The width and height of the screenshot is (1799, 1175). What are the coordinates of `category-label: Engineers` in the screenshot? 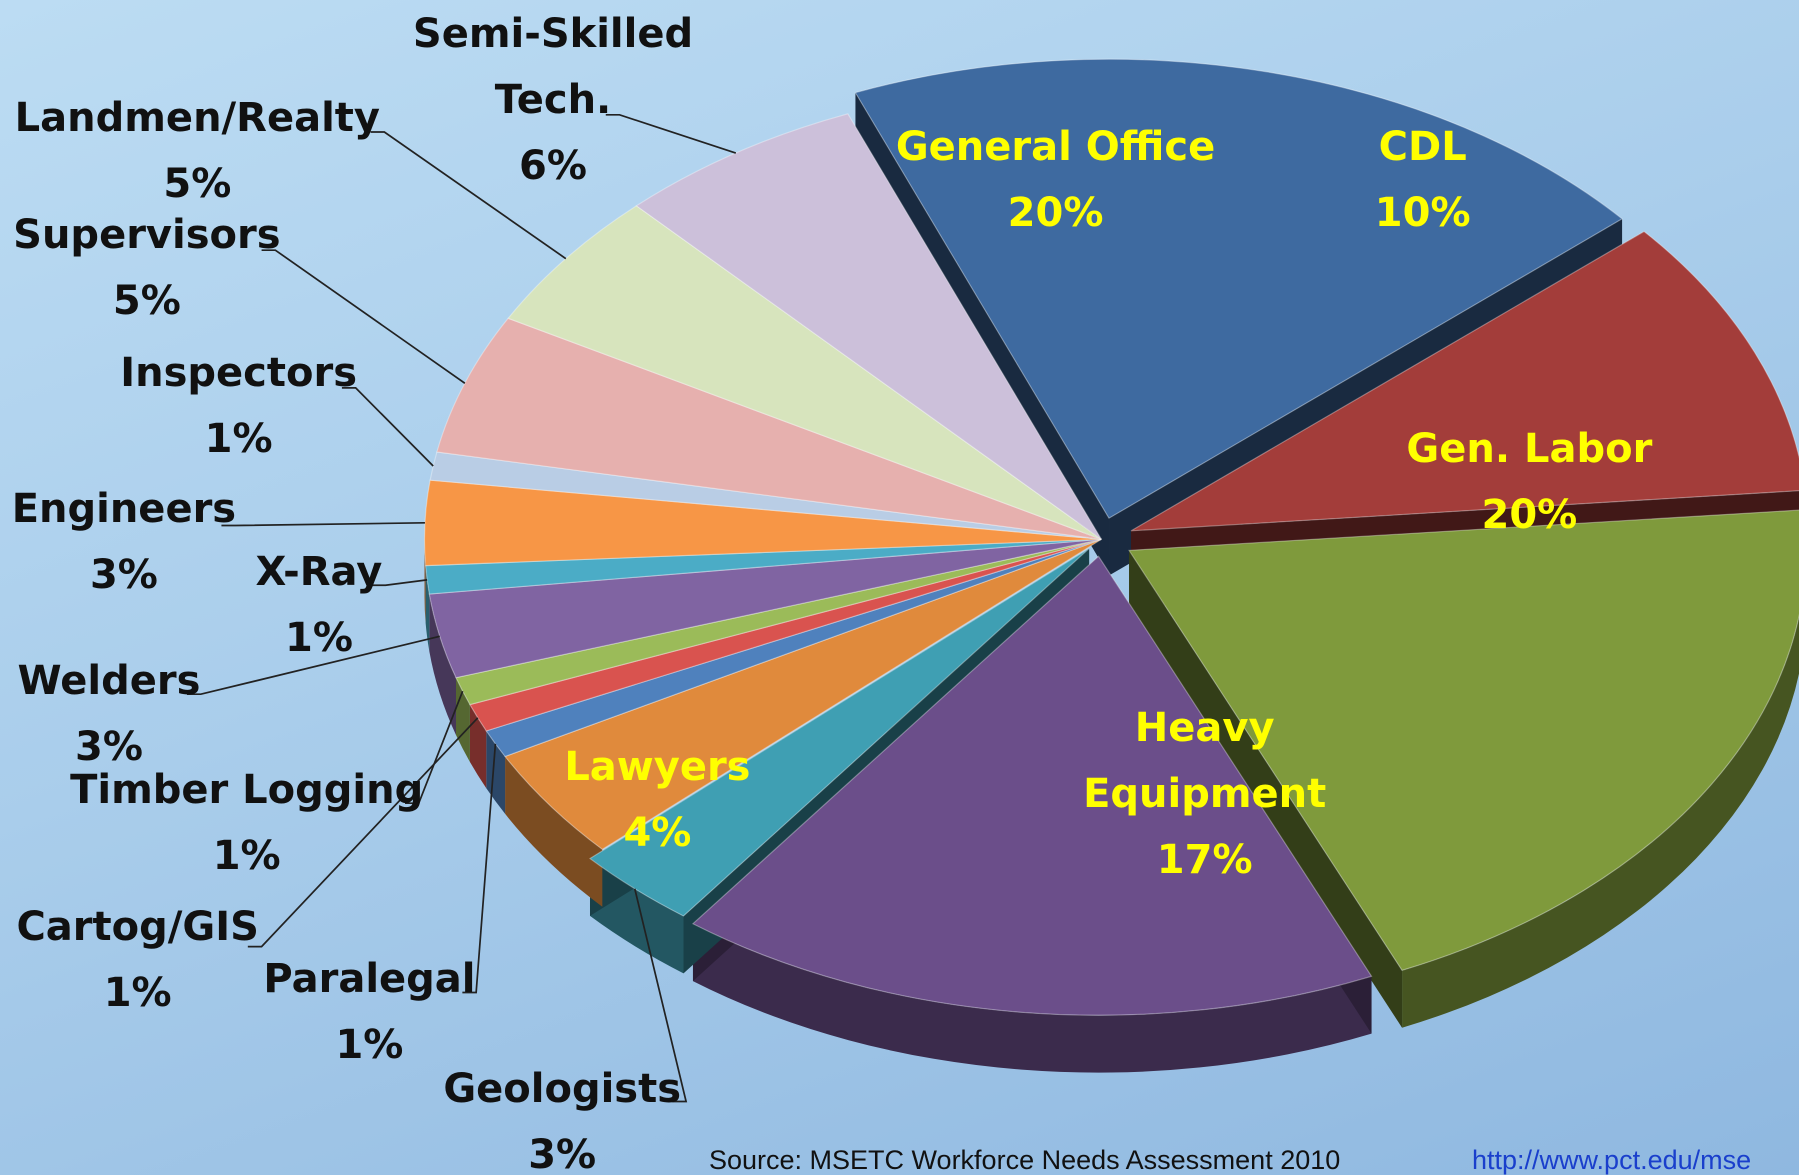 It's located at (124, 508).